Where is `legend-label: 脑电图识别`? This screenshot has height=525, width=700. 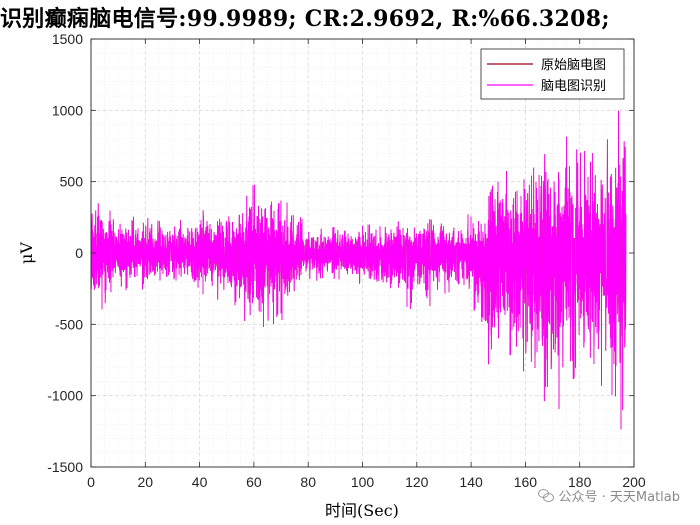 legend-label: 脑电图识别 is located at coordinates (573, 86).